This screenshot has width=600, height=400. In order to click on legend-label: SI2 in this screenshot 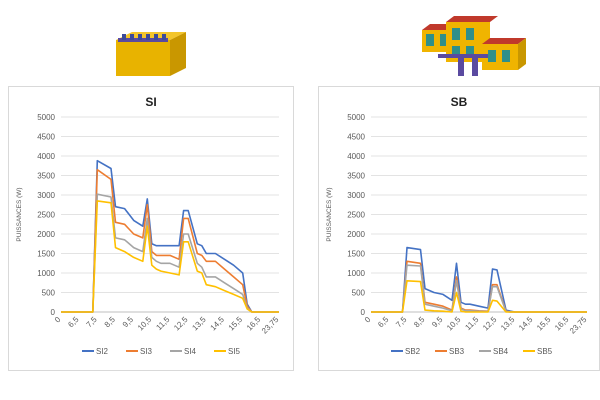, I will do `click(102, 351)`.